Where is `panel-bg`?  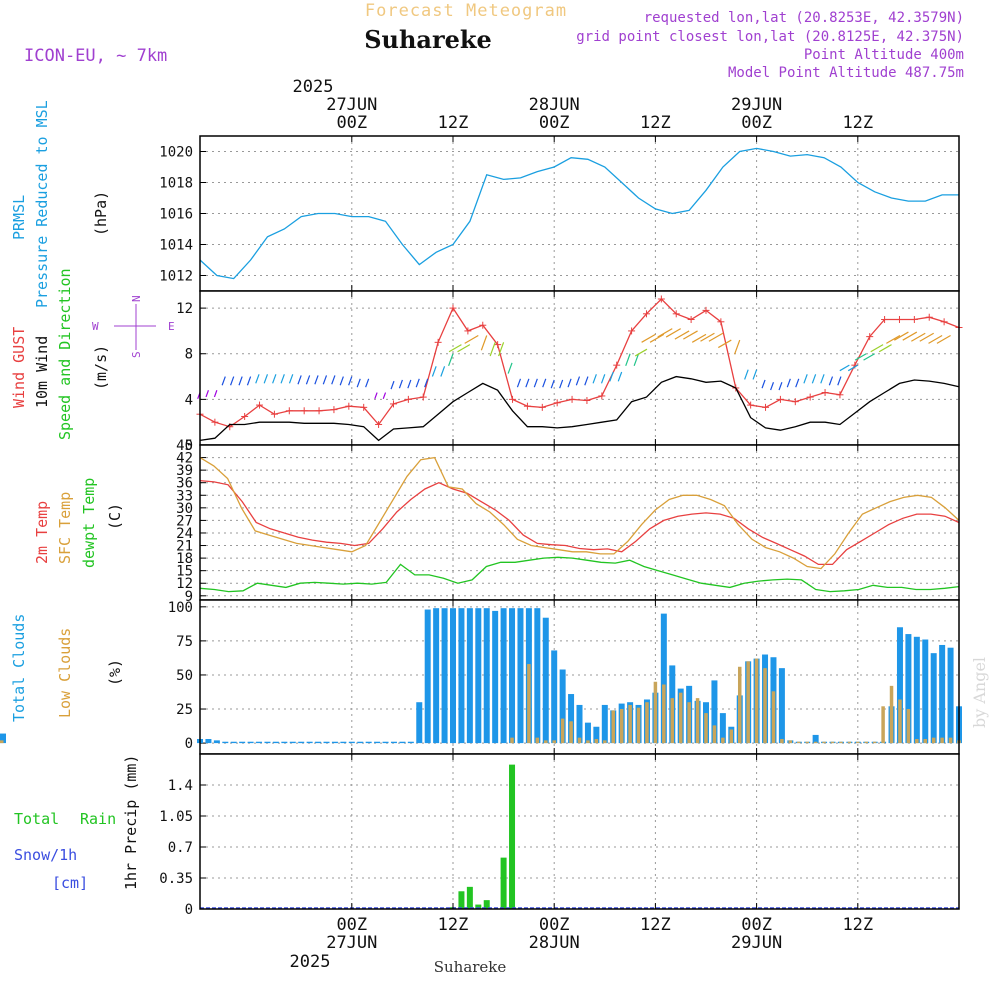
panel-bg is located at coordinates (579, 522).